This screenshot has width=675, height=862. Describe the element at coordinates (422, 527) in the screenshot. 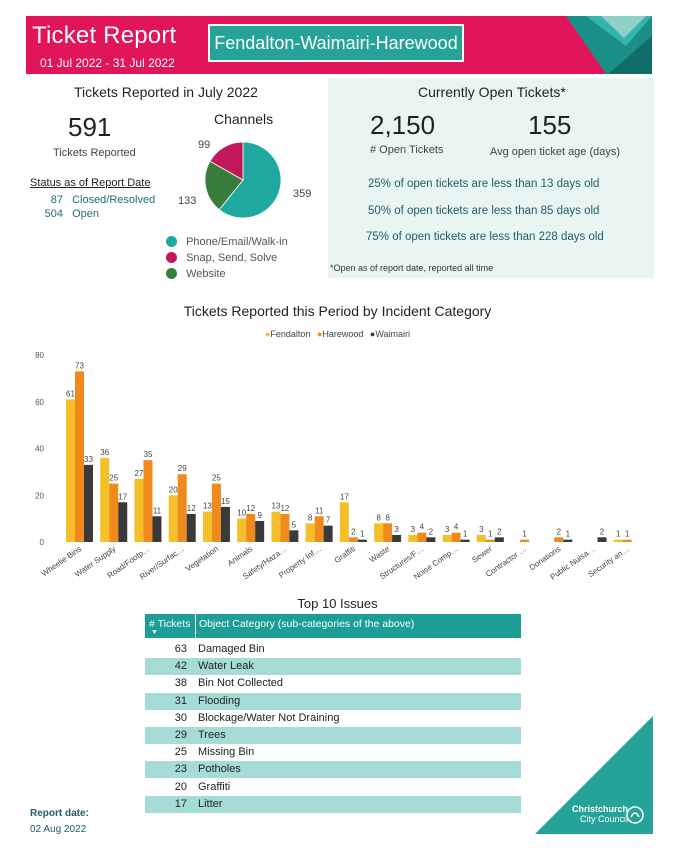

I see `data-label: 4` at that location.